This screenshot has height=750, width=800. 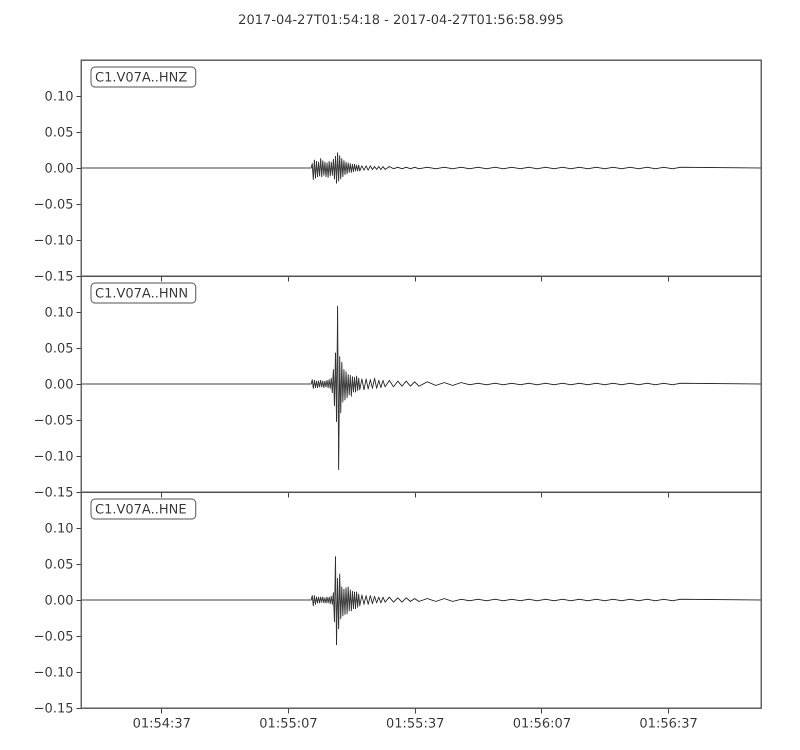 What do you see at coordinates (415, 724) in the screenshot?
I see `x-tick-label: 01:55:37` at bounding box center [415, 724].